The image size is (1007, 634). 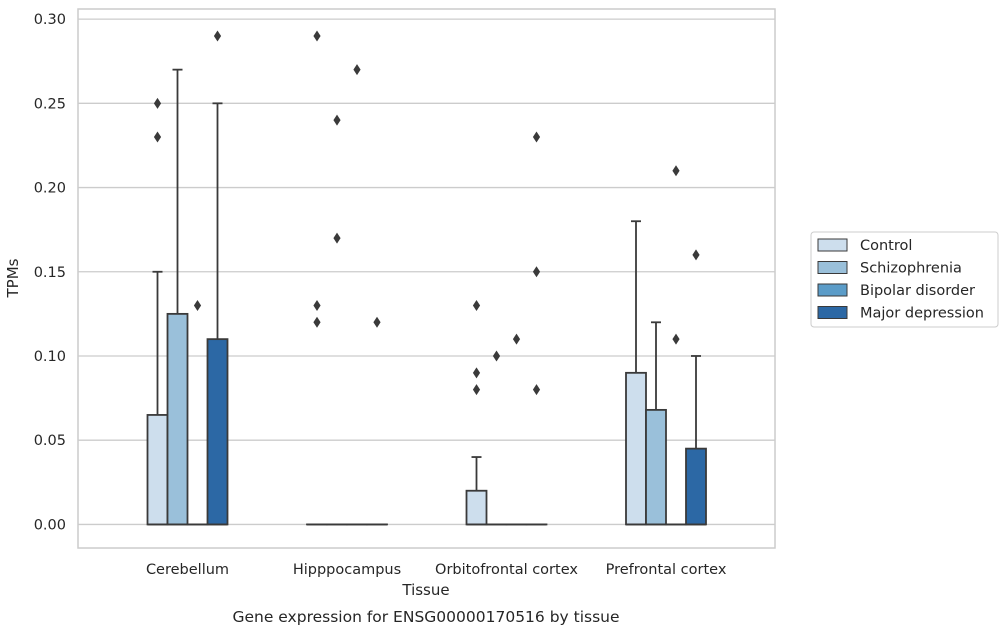 I want to click on legend-label: Bipolar disorder, so click(x=917, y=291).